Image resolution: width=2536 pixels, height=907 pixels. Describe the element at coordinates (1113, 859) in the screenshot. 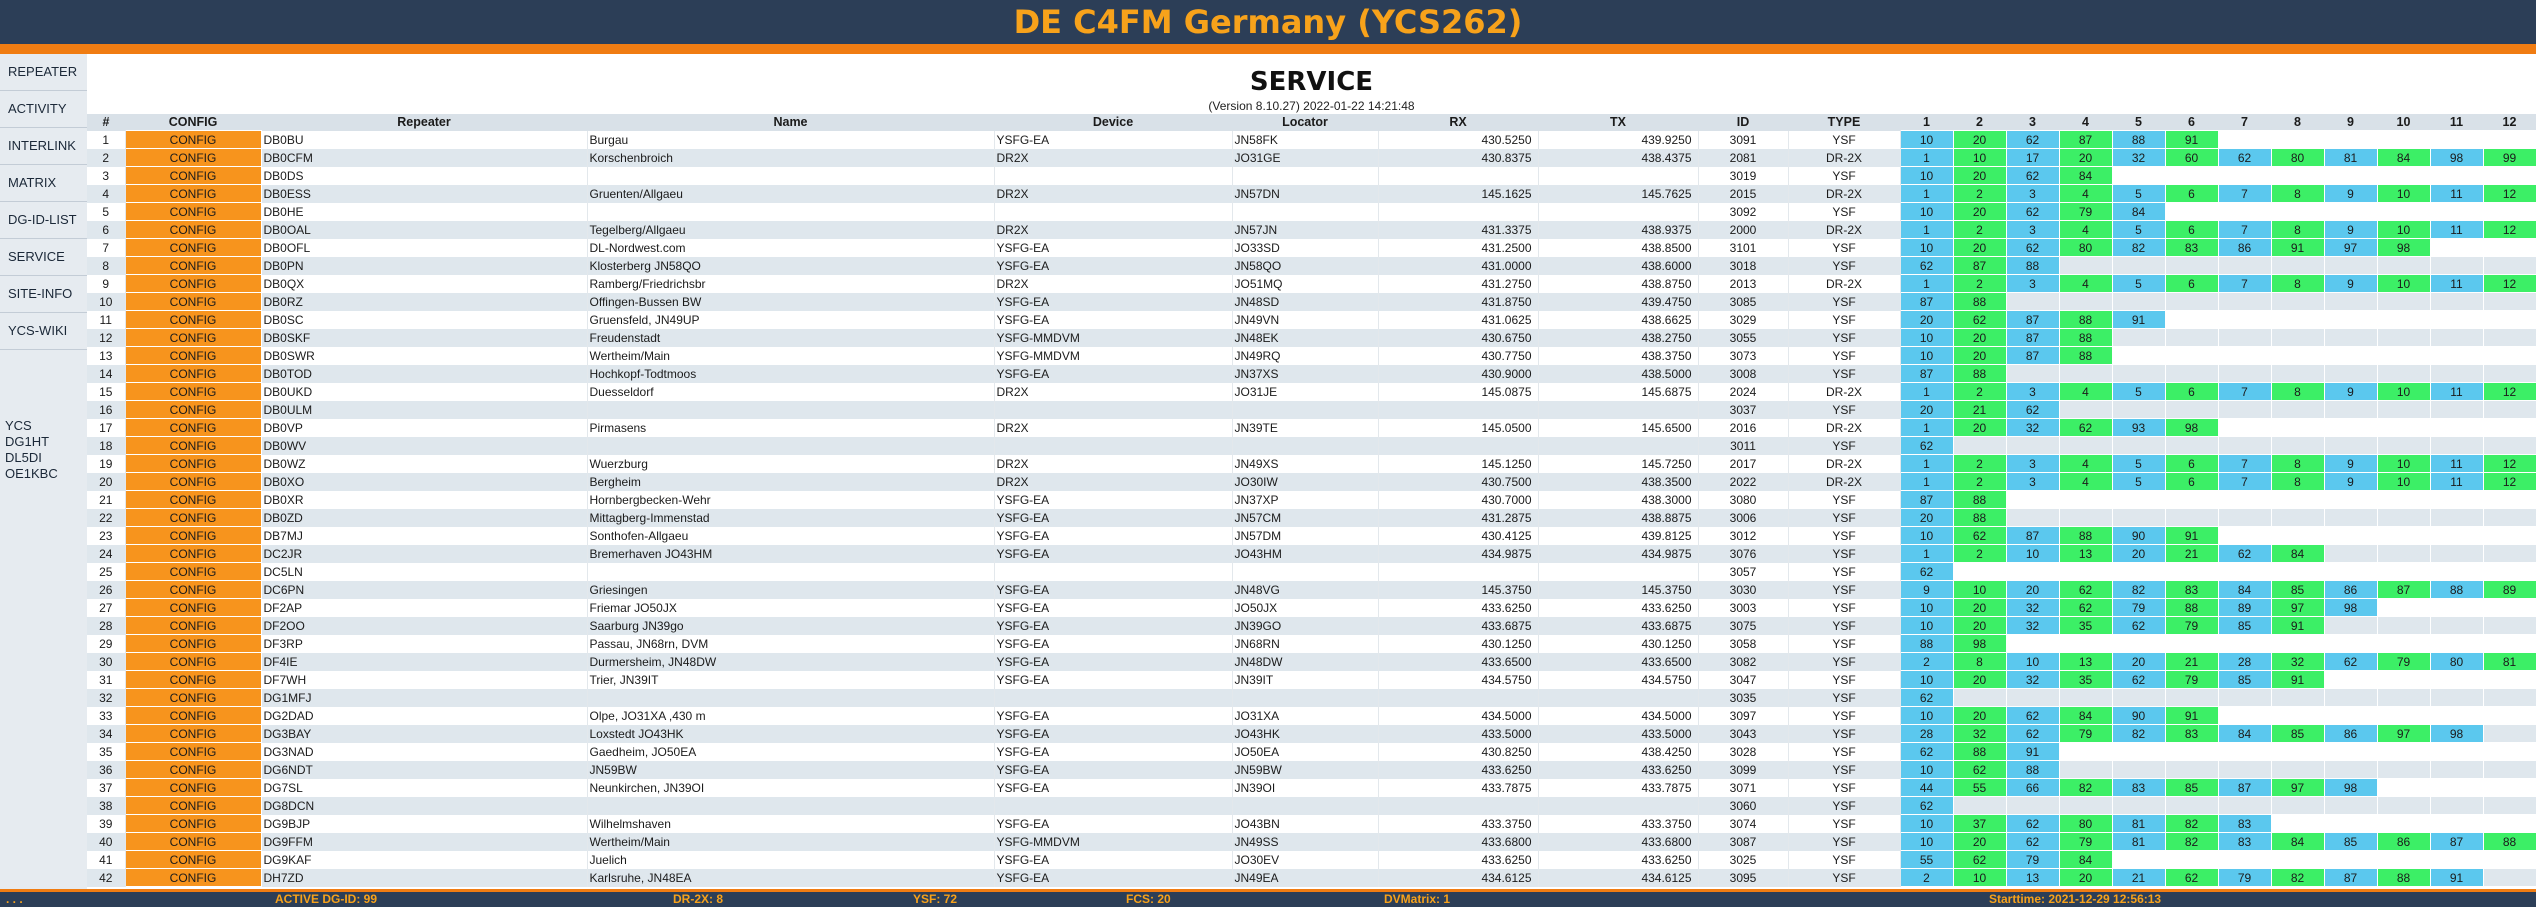

I see `device: YSFG-EA` at that location.